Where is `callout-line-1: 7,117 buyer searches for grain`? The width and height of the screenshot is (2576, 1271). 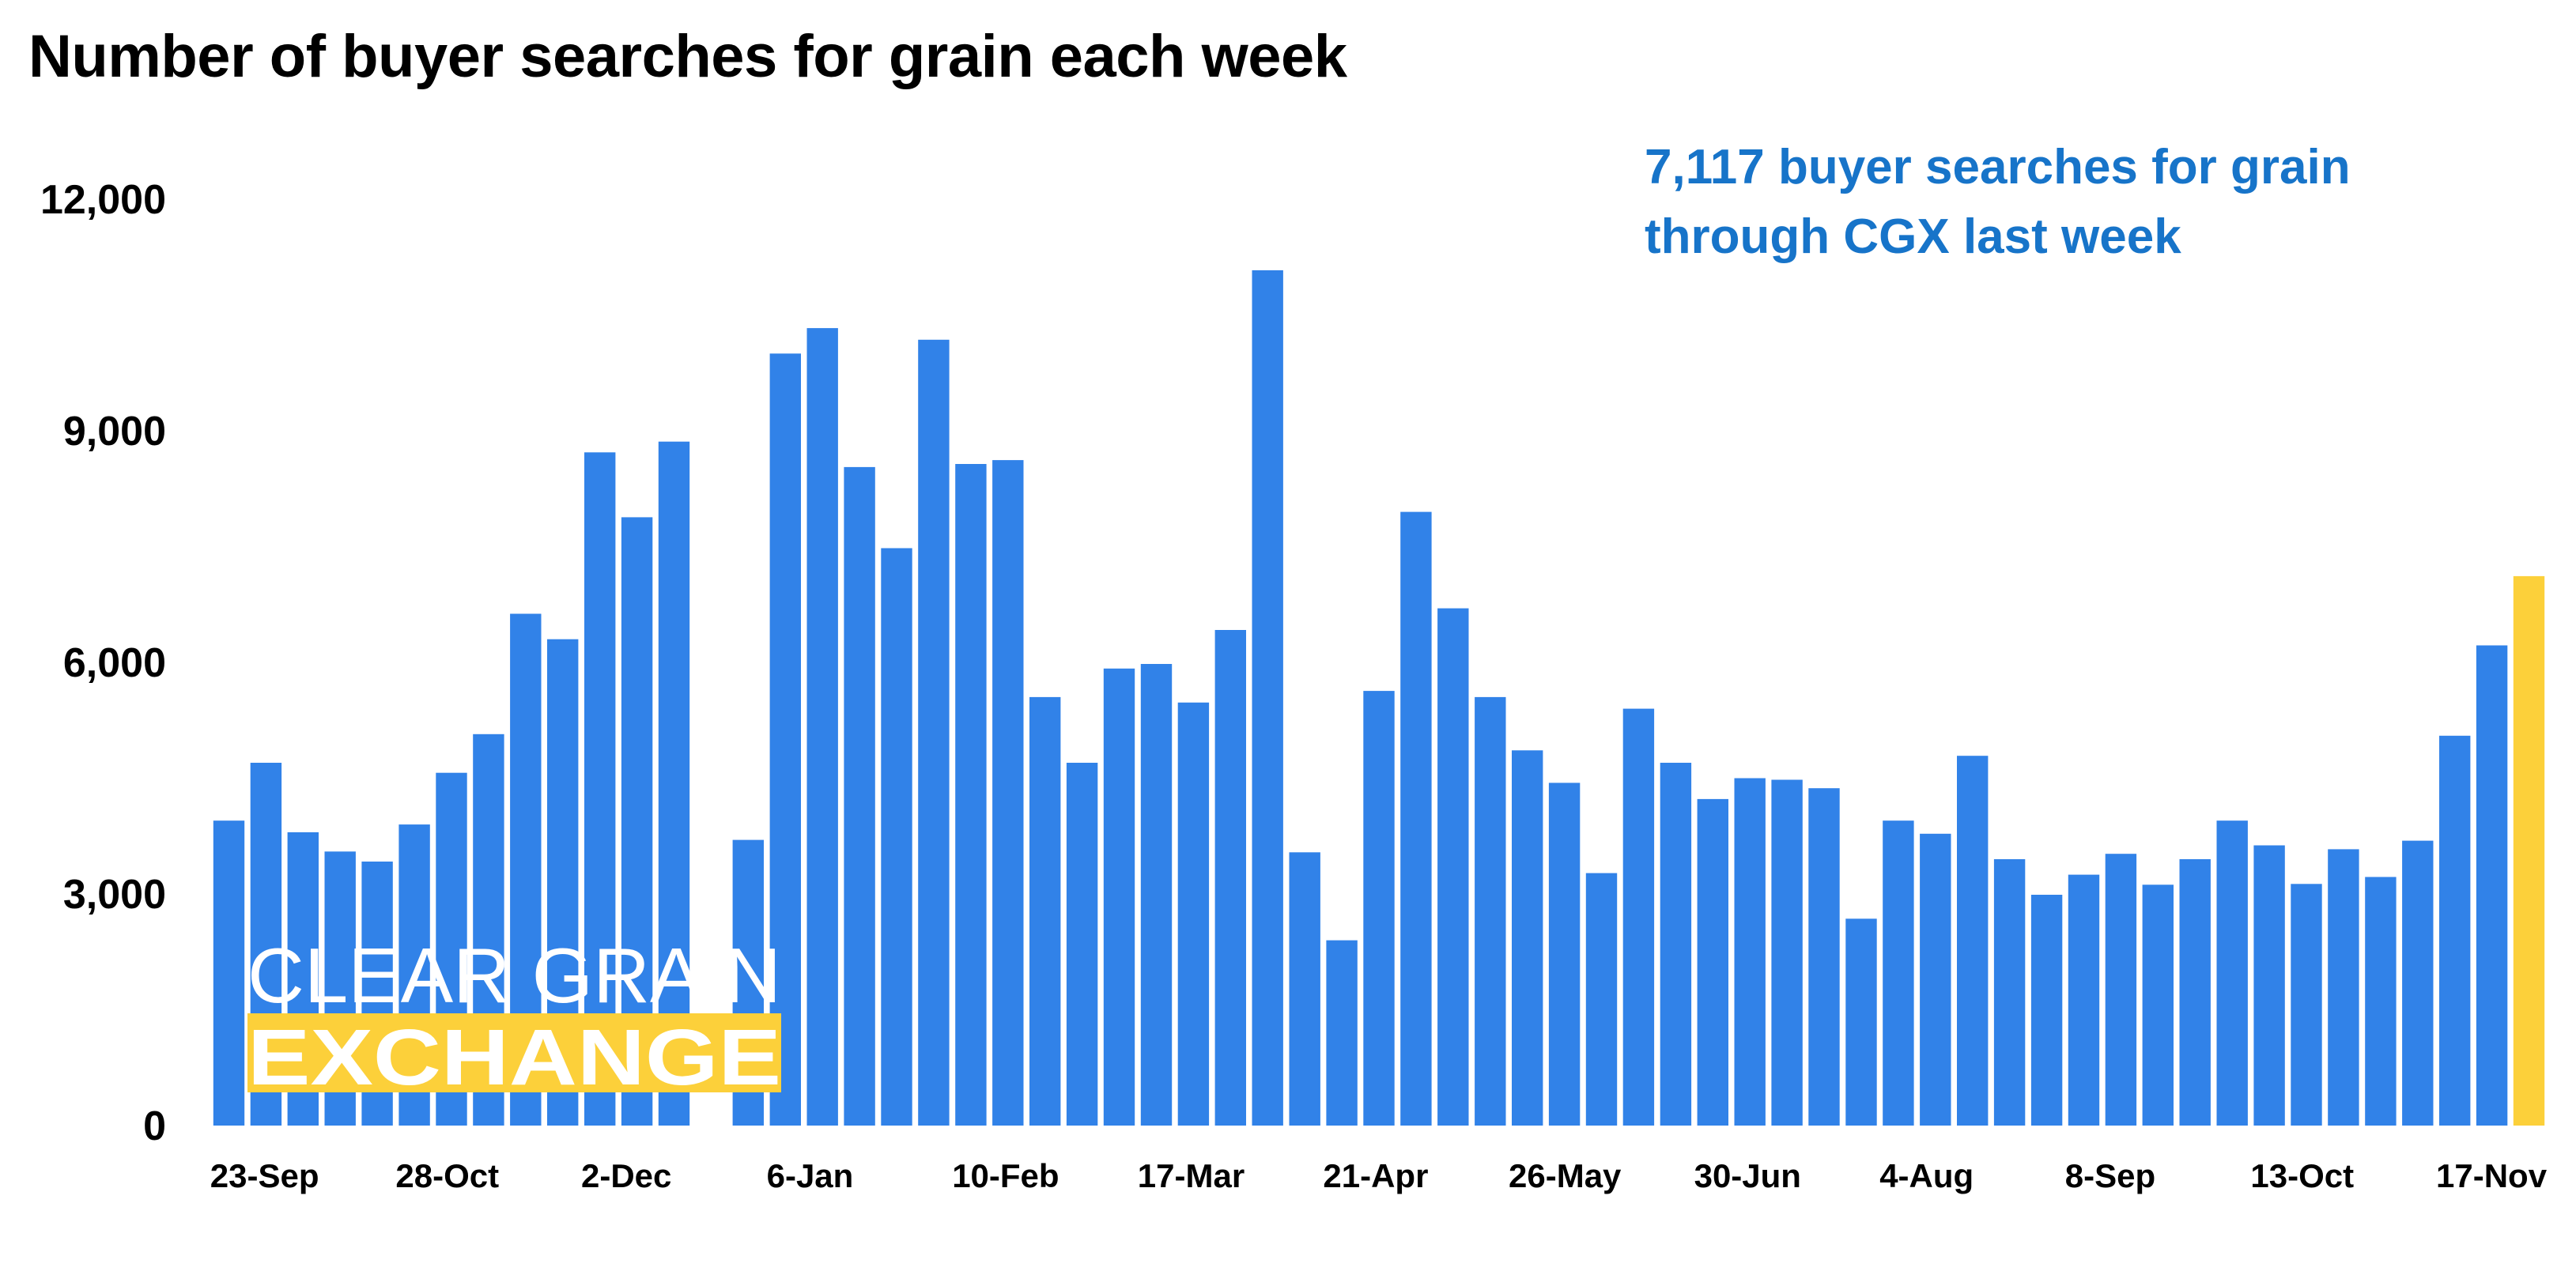 callout-line-1: 7,117 buyer searches for grain is located at coordinates (1998, 167).